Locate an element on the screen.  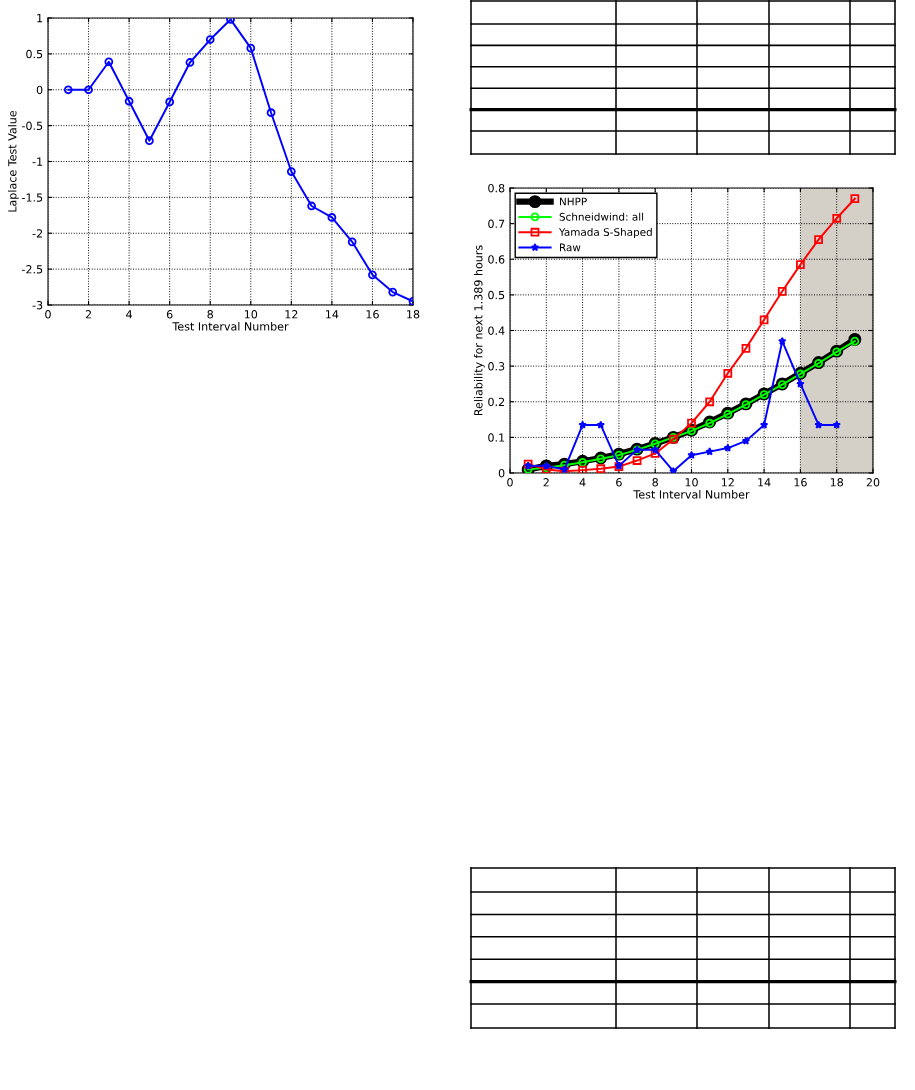
y-tick-label: -2 is located at coordinates (37, 233).